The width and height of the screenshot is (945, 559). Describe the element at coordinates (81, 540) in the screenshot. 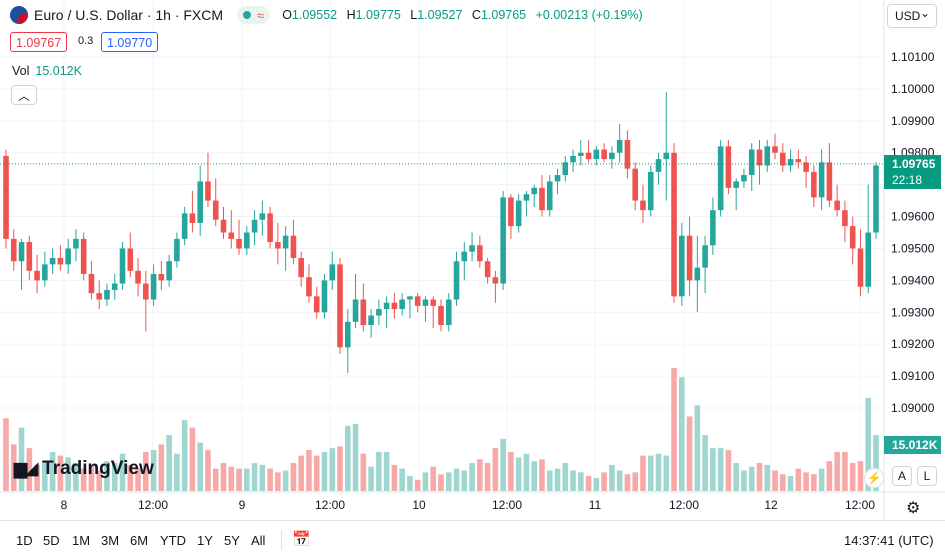

I see `range-1m: 1M` at that location.